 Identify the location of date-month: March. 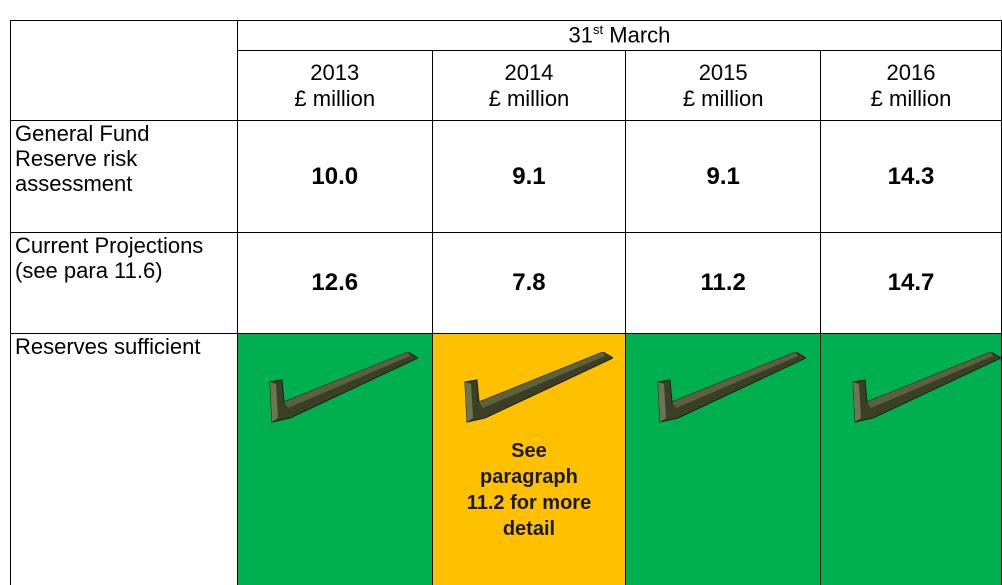
(640, 35).